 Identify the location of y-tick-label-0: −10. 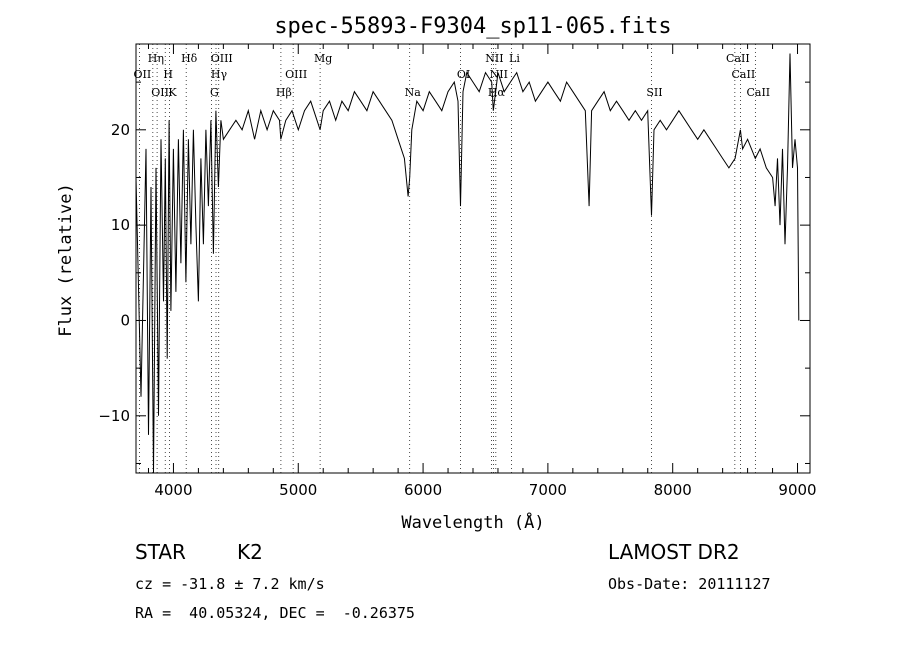
(114, 416).